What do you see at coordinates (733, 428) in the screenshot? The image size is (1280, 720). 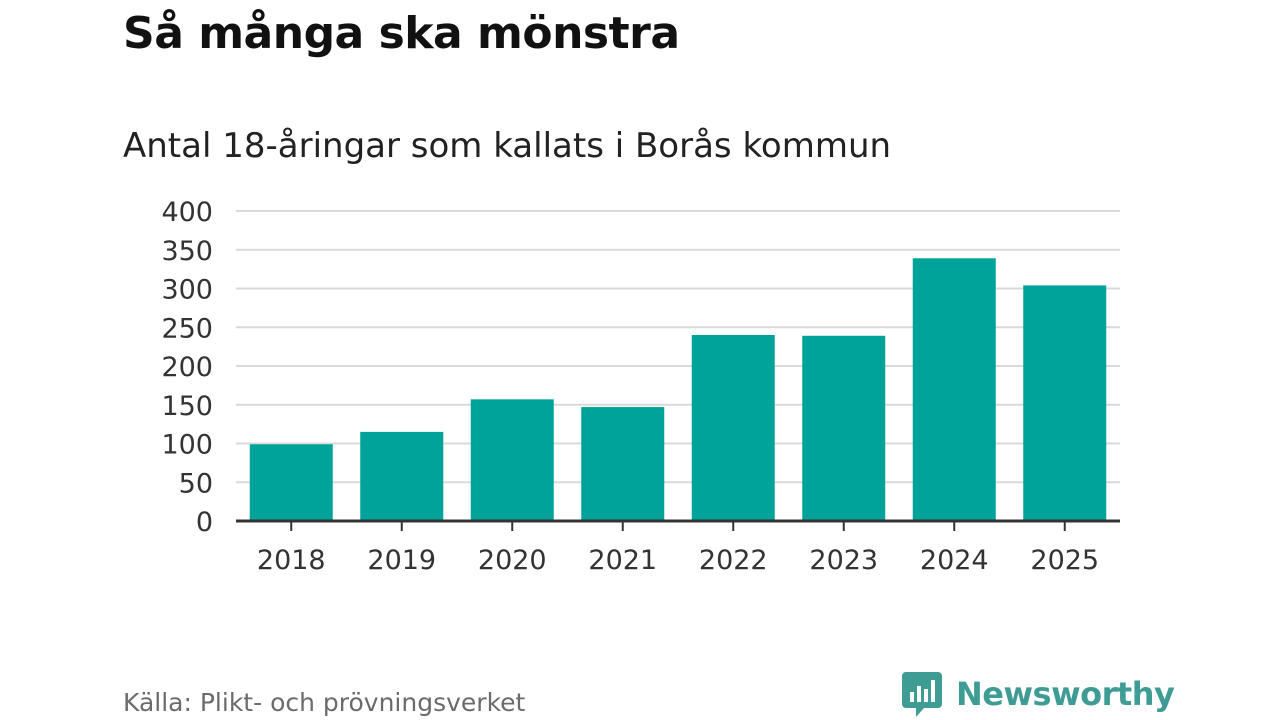 I see `bar-2022` at bounding box center [733, 428].